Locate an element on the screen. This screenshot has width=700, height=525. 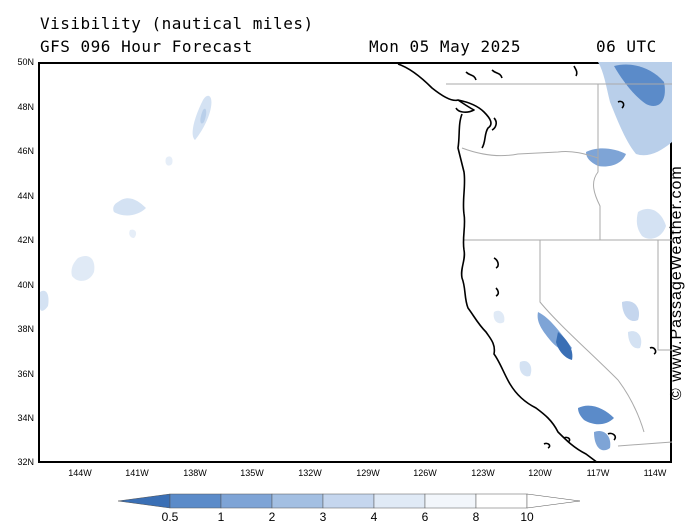
forecast-subtitle: GFS 096 Hour Forecast is located at coordinates (146, 46).